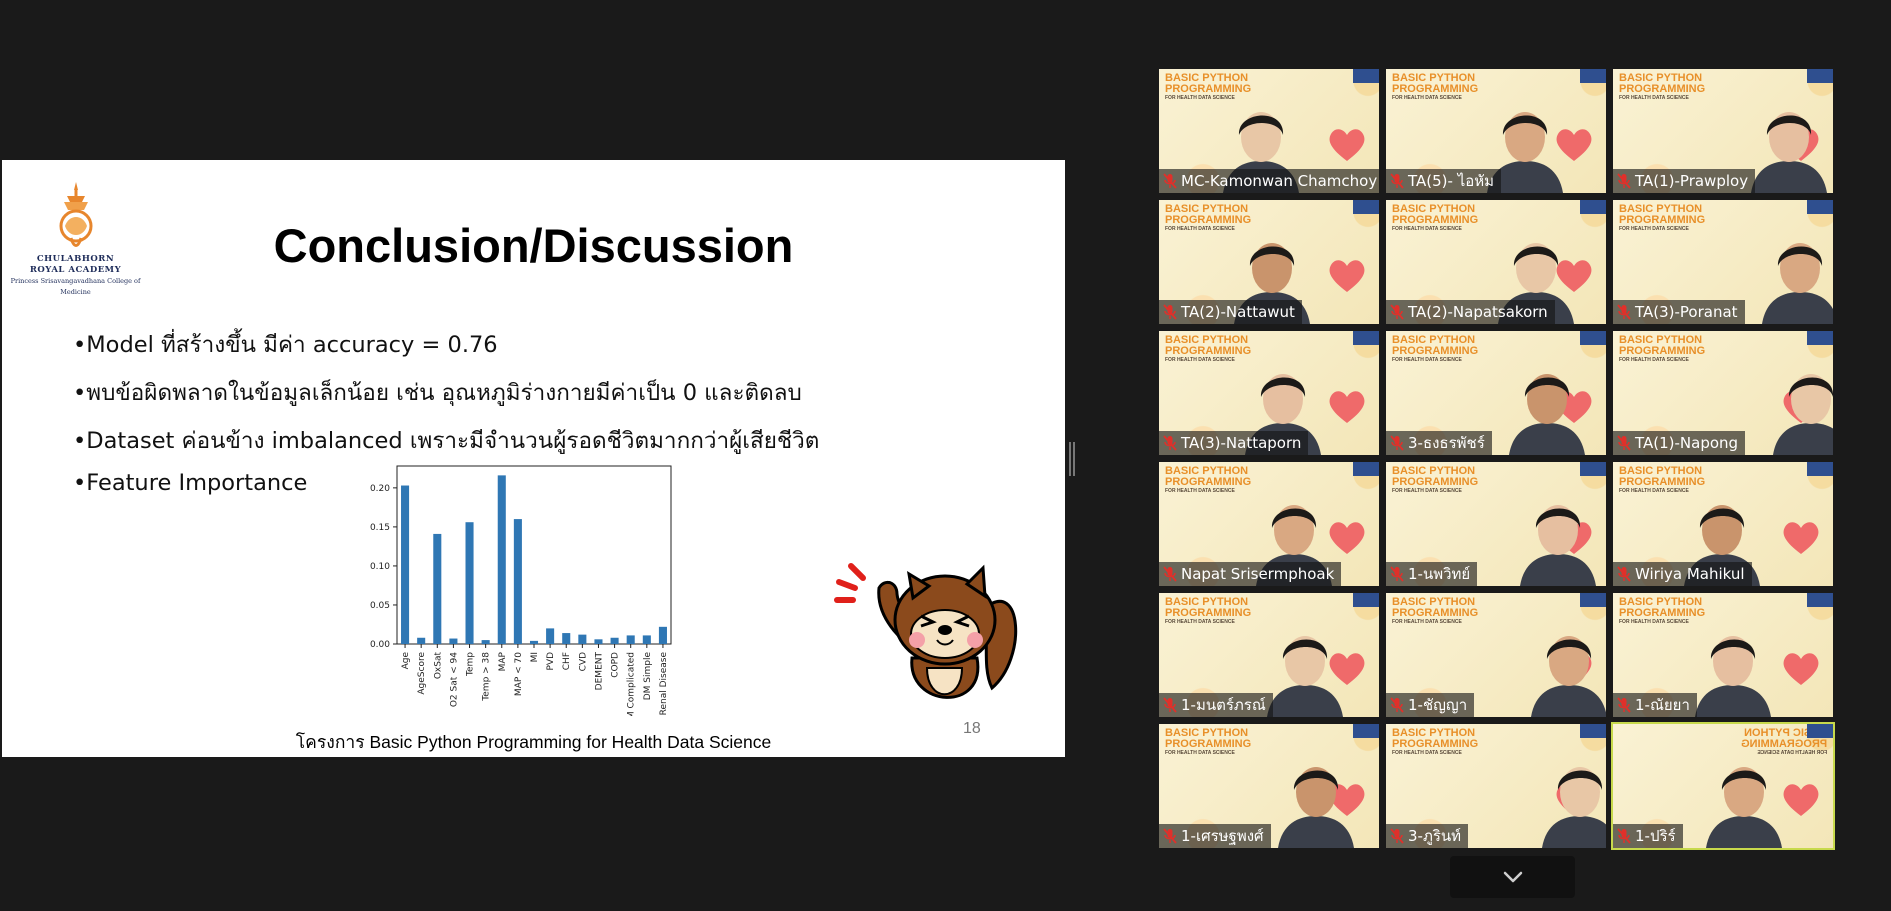 This screenshot has width=1891, height=911. I want to click on x-tick-label: MI, so click(535, 657).